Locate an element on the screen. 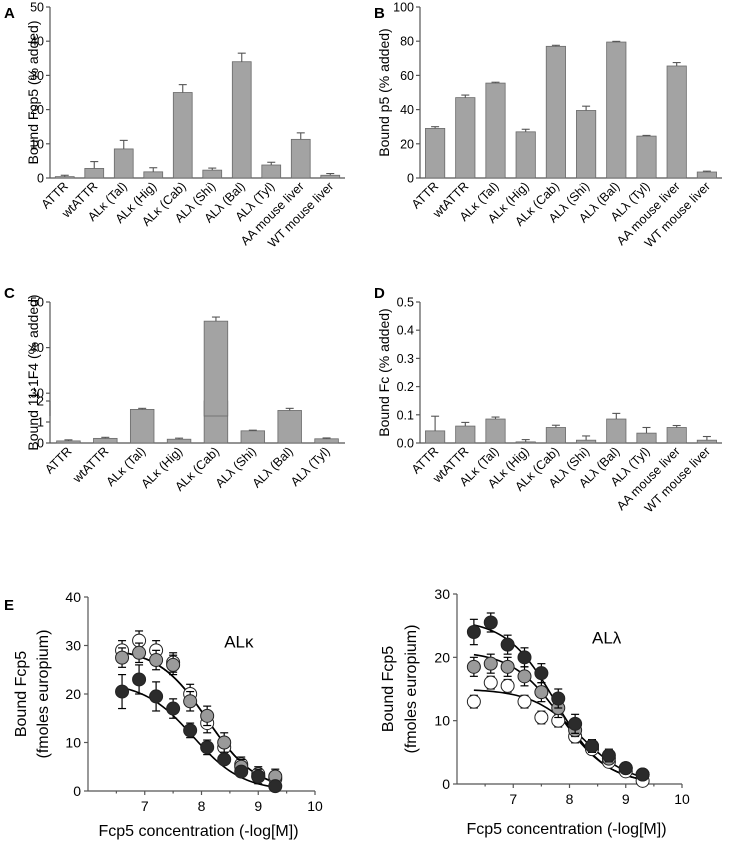 This screenshot has height=847, width=738. series-annotation: ALκ is located at coordinates (239, 641).